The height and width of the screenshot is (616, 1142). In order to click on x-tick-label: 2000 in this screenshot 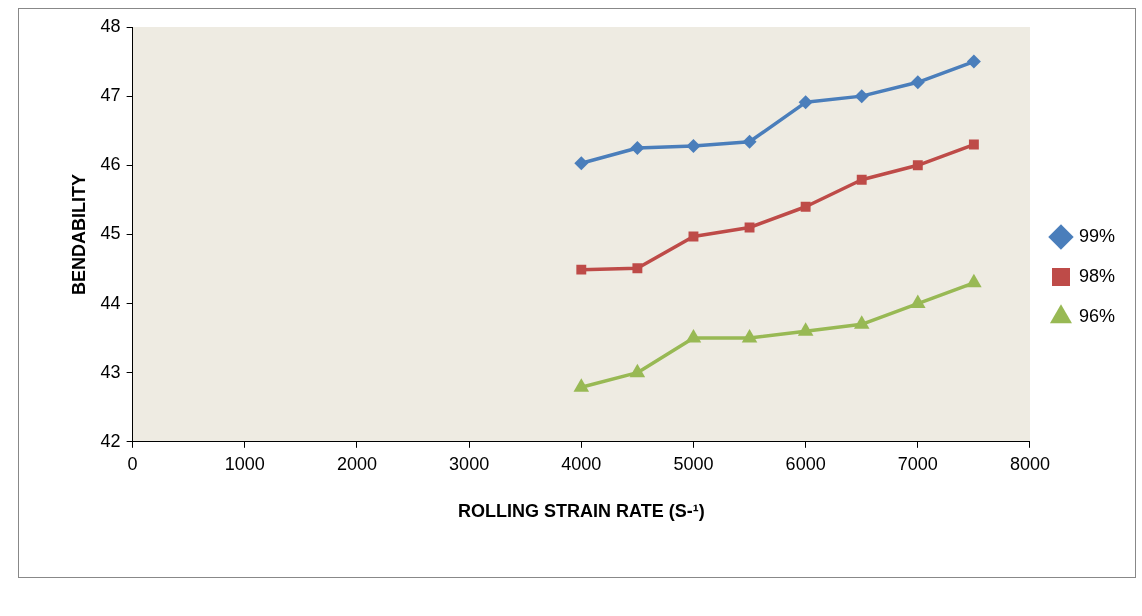, I will do `click(356, 463)`.